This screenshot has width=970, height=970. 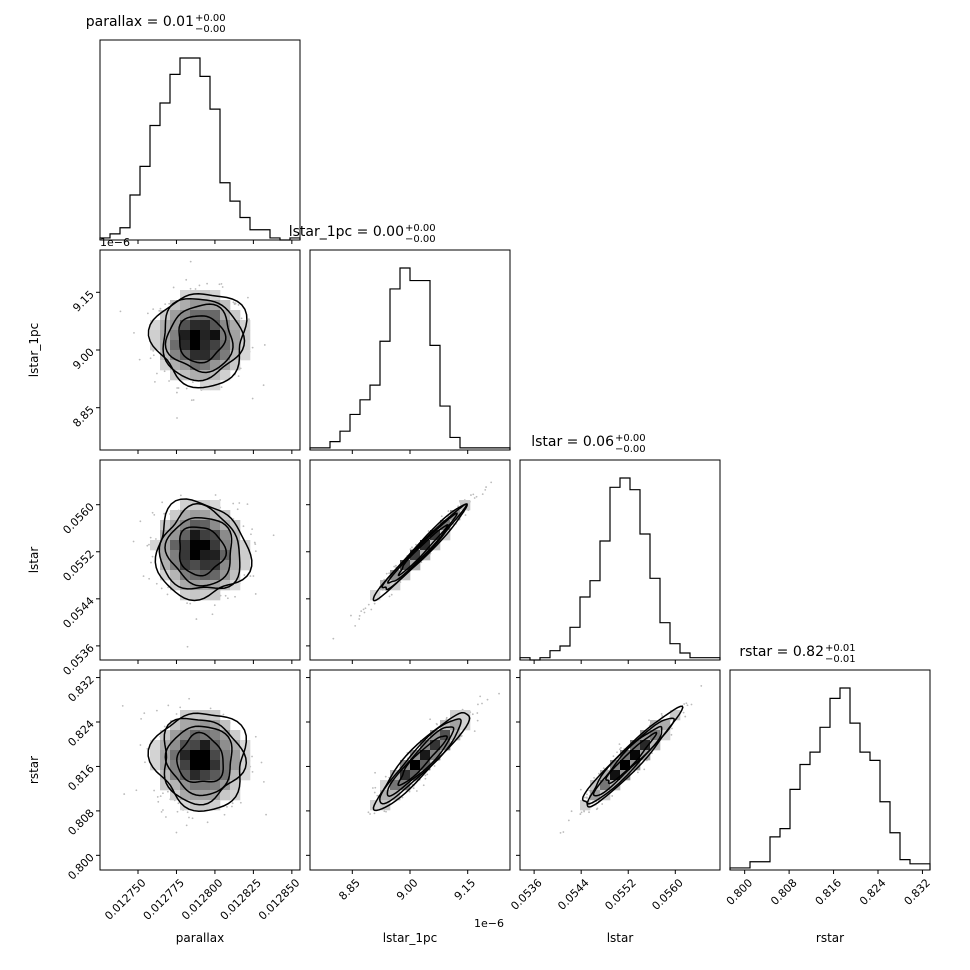 I want to click on panel-content-parallax-lstar, so click(x=203, y=571).